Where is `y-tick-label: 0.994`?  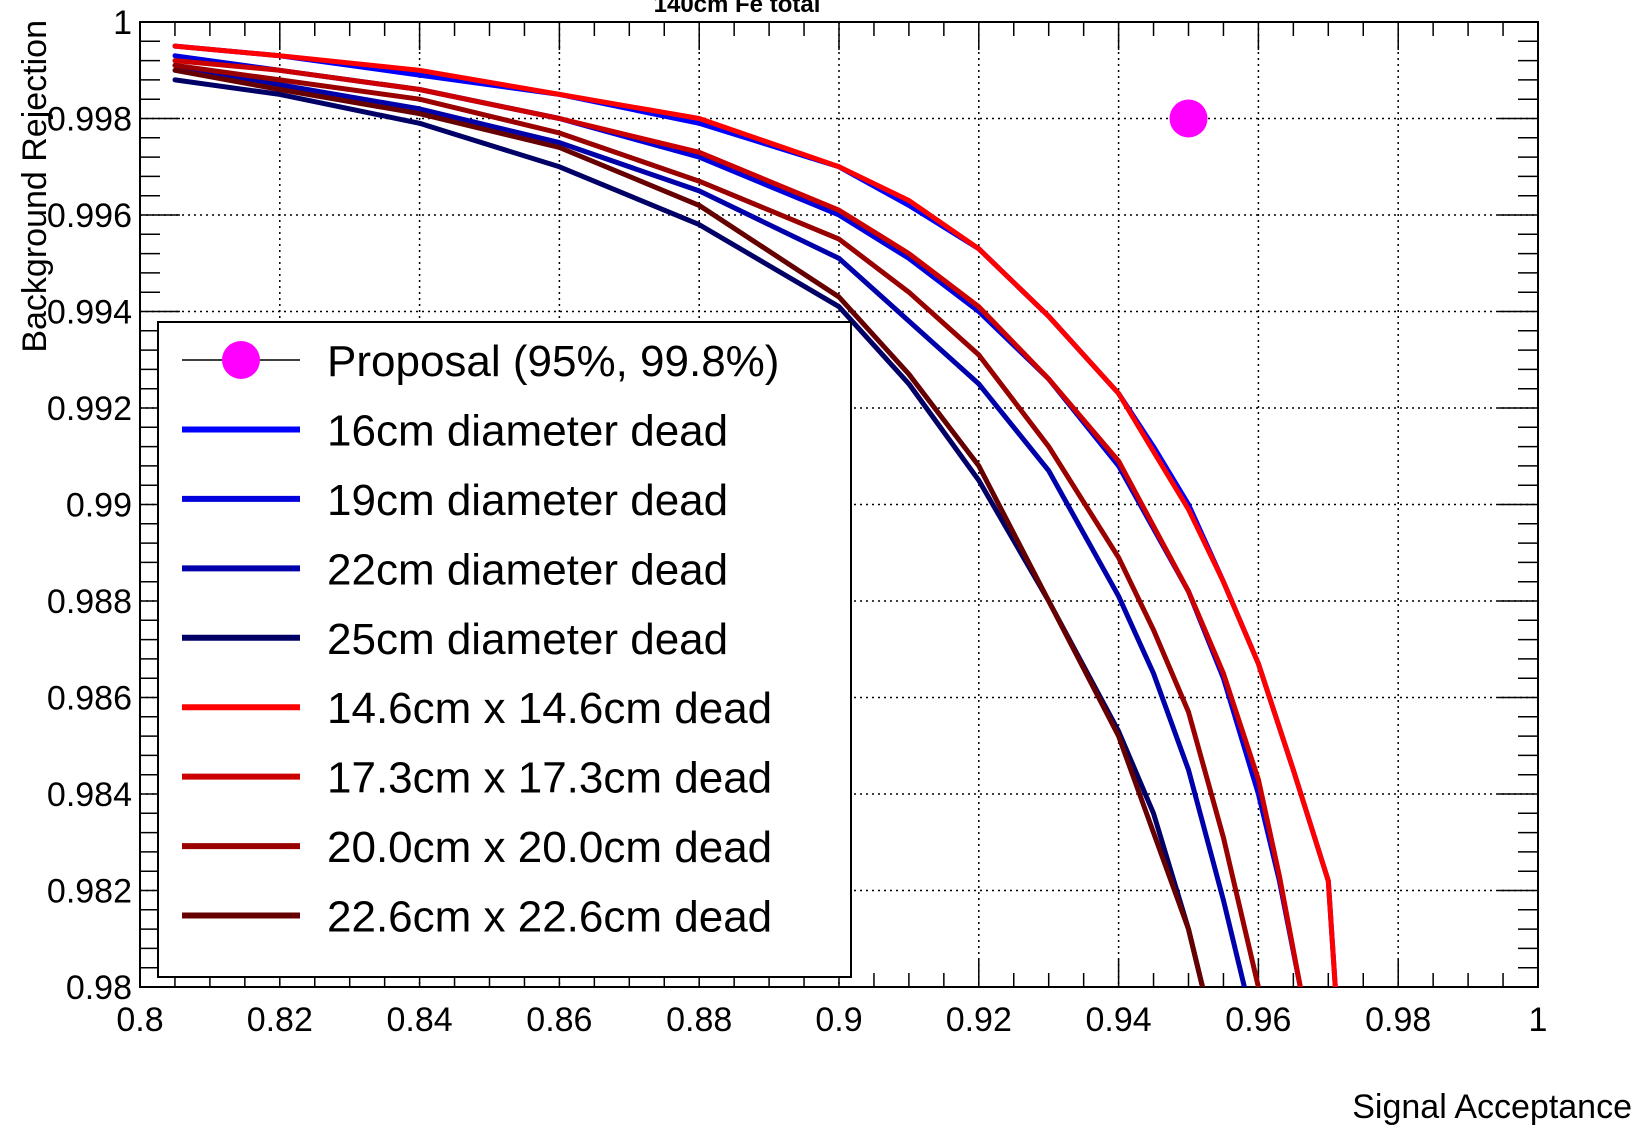
y-tick-label: 0.994 is located at coordinates (89, 313).